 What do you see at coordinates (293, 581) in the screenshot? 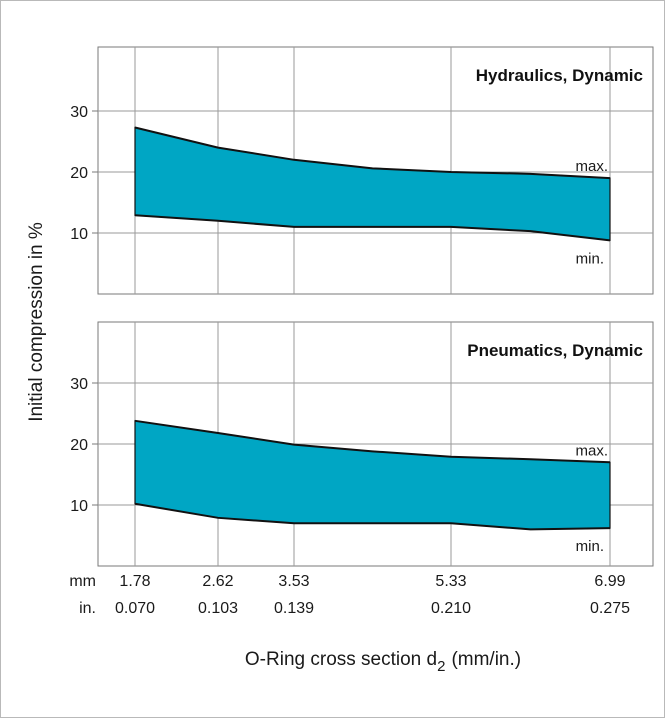
I see `x-tick-label-mm: 3.53` at bounding box center [293, 581].